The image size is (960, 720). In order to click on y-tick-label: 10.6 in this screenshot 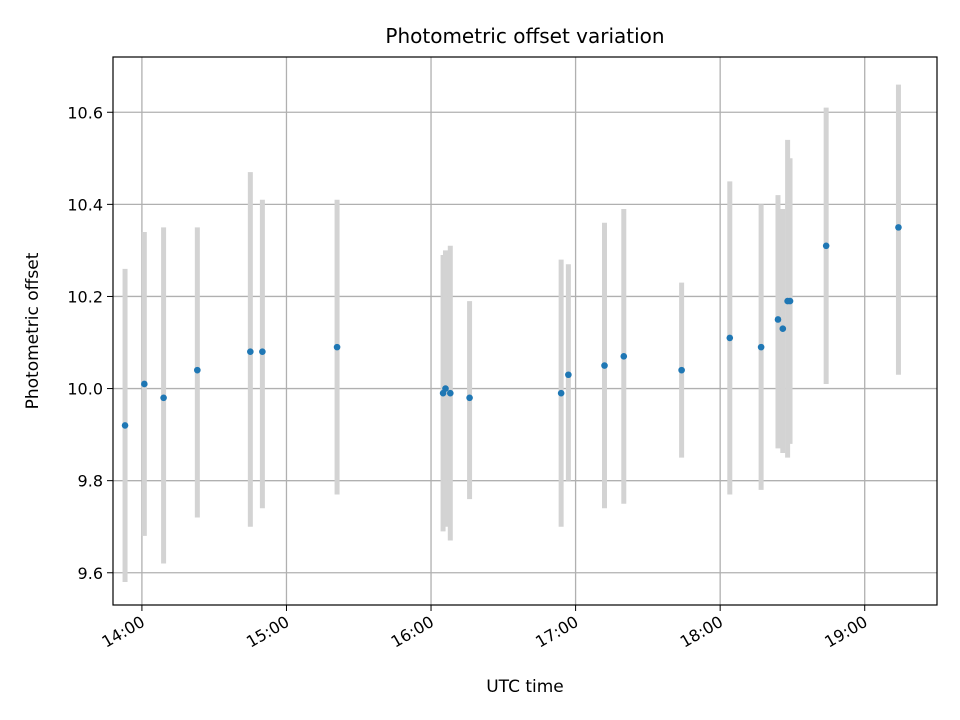, I will do `click(85, 112)`.